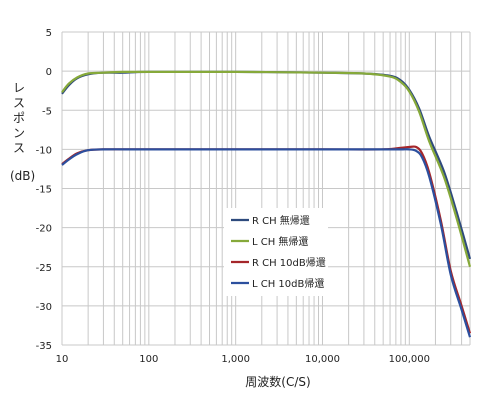 Image resolution: width=500 pixels, height=400 pixels. Describe the element at coordinates (289, 262) in the screenshot. I see `legend-label: R CH 10dB帰還` at that location.